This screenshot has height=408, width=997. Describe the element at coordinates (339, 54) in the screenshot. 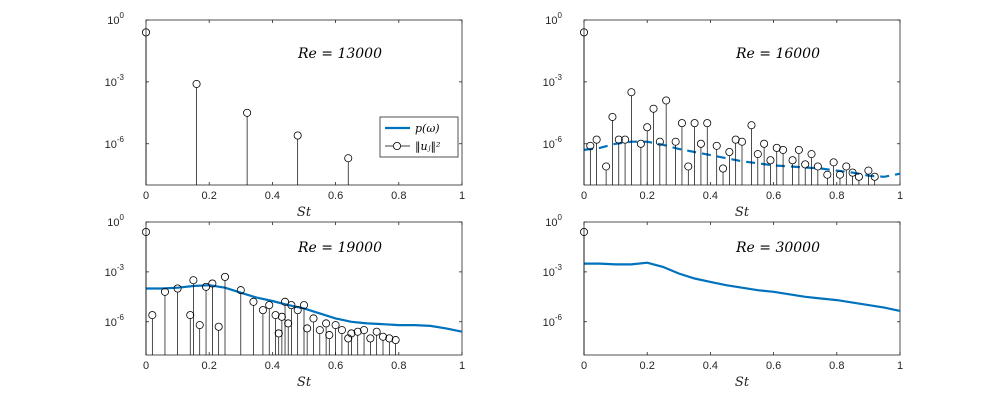

I see `panel-title: Re = 13000` at that location.